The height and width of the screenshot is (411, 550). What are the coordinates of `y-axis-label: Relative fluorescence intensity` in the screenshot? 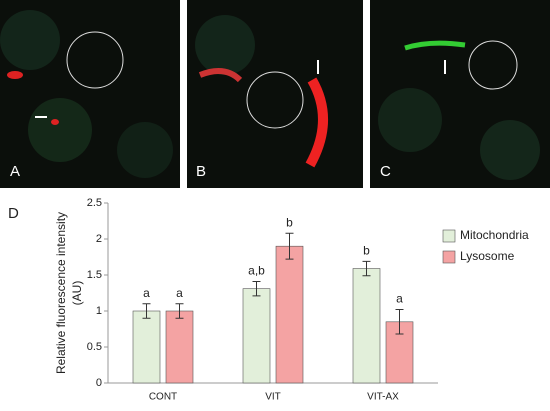 It's located at (61, 293).